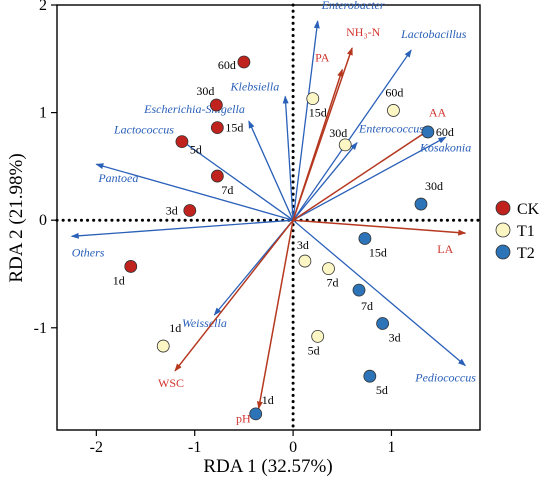 Image resolution: width=550 pixels, height=485 pixels. Describe the element at coordinates (313, 99) in the screenshot. I see `point-t1-15d` at that location.